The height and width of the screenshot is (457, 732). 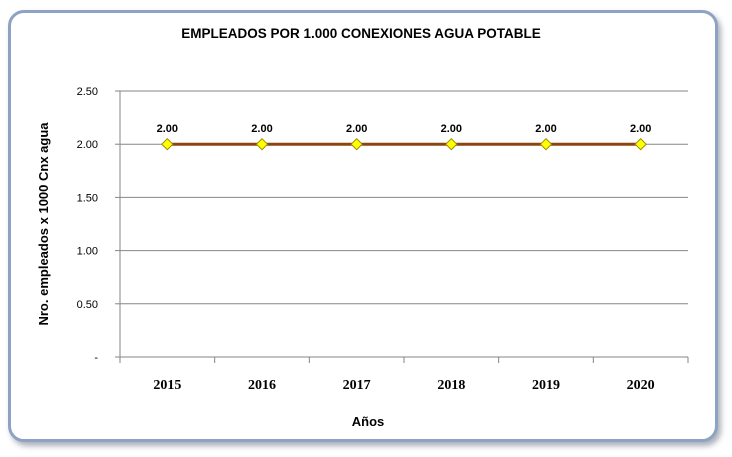 What do you see at coordinates (98, 225) in the screenshot?
I see `y-axis-ticks: - 0.50 1.00 1.50 2.00 2.50` at bounding box center [98, 225].